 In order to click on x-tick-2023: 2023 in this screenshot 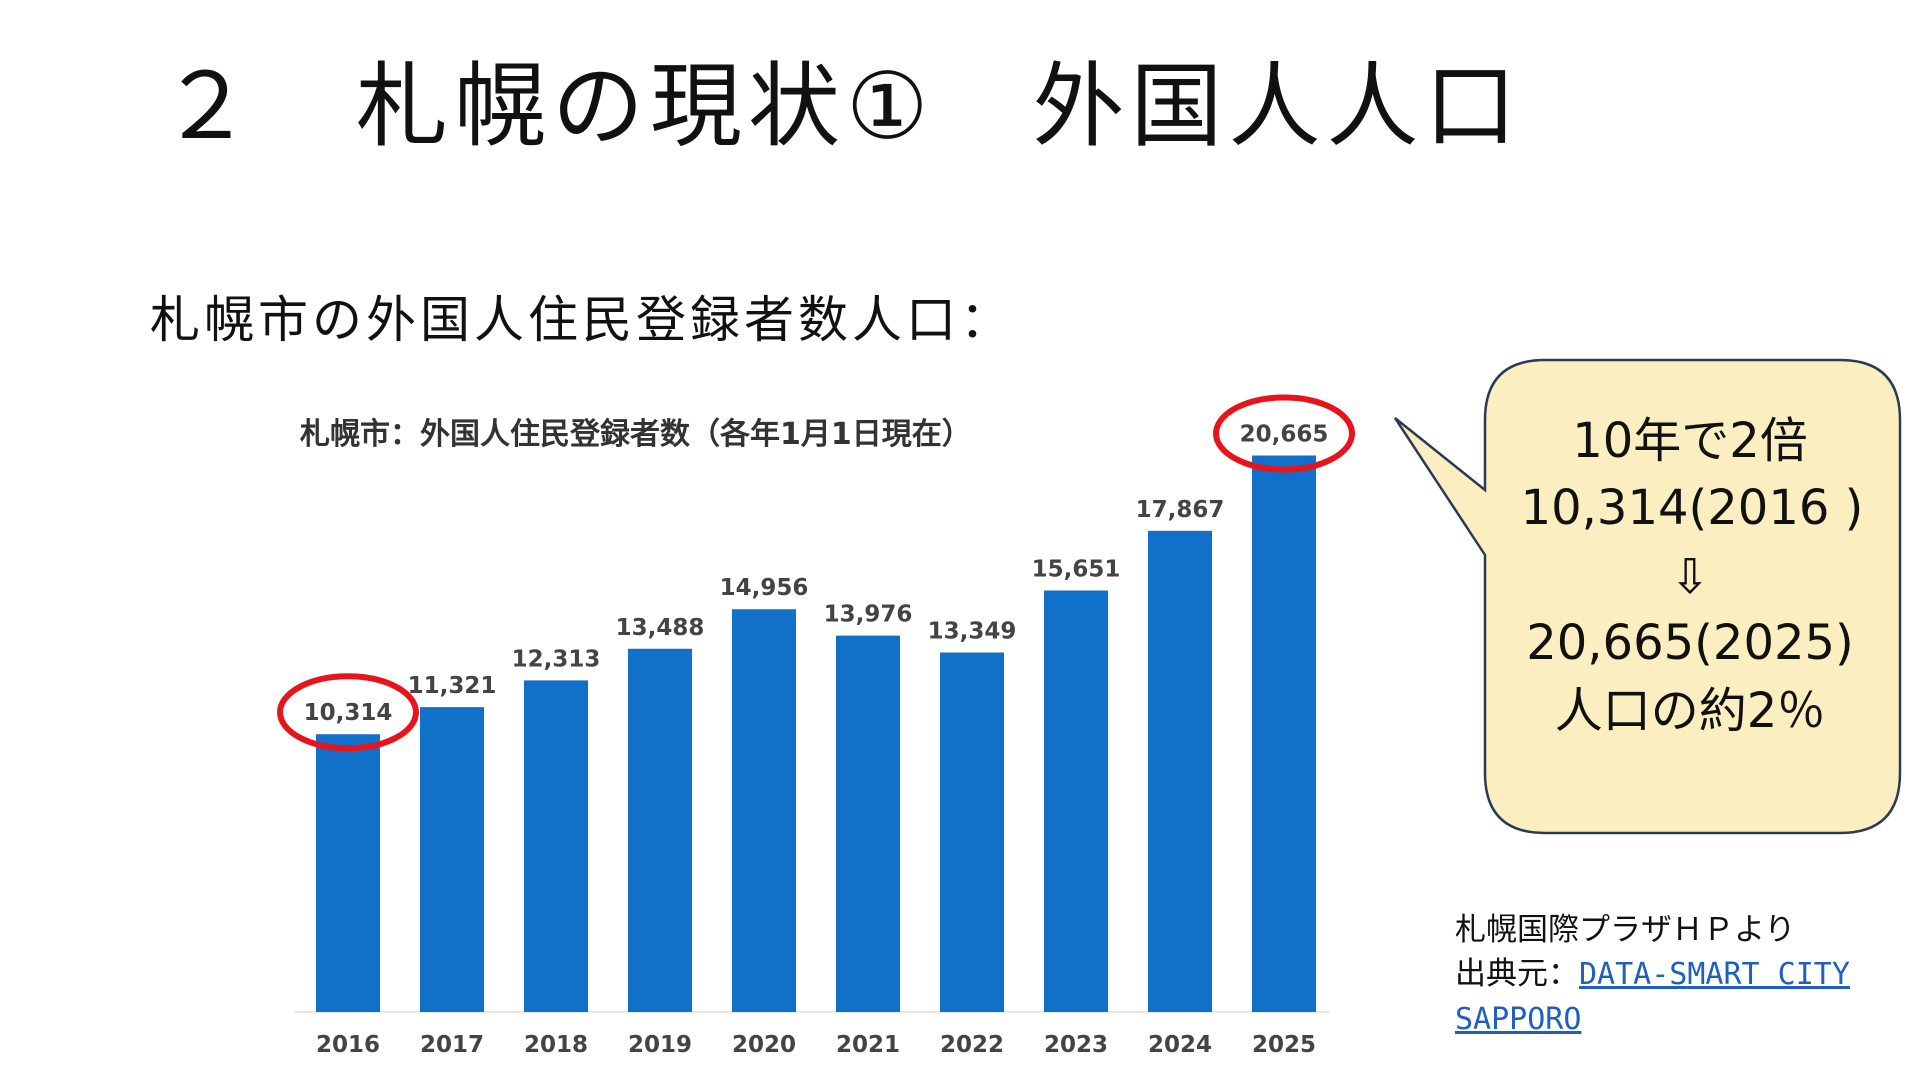, I will do `click(1076, 1045)`.